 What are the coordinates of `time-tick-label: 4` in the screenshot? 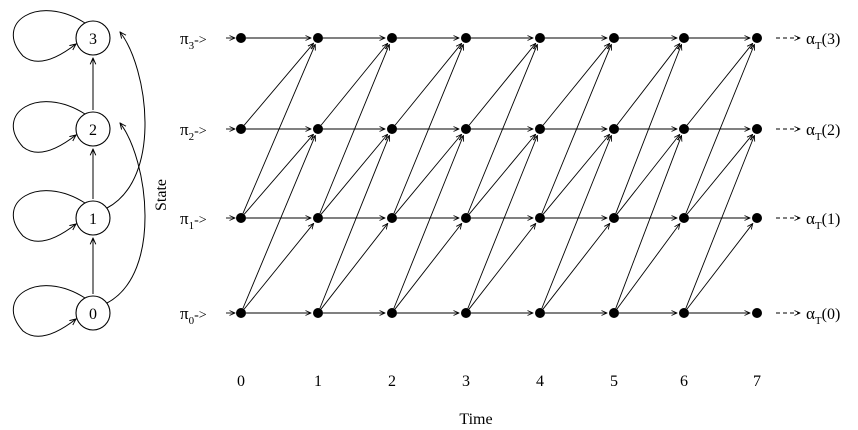 It's located at (540, 381).